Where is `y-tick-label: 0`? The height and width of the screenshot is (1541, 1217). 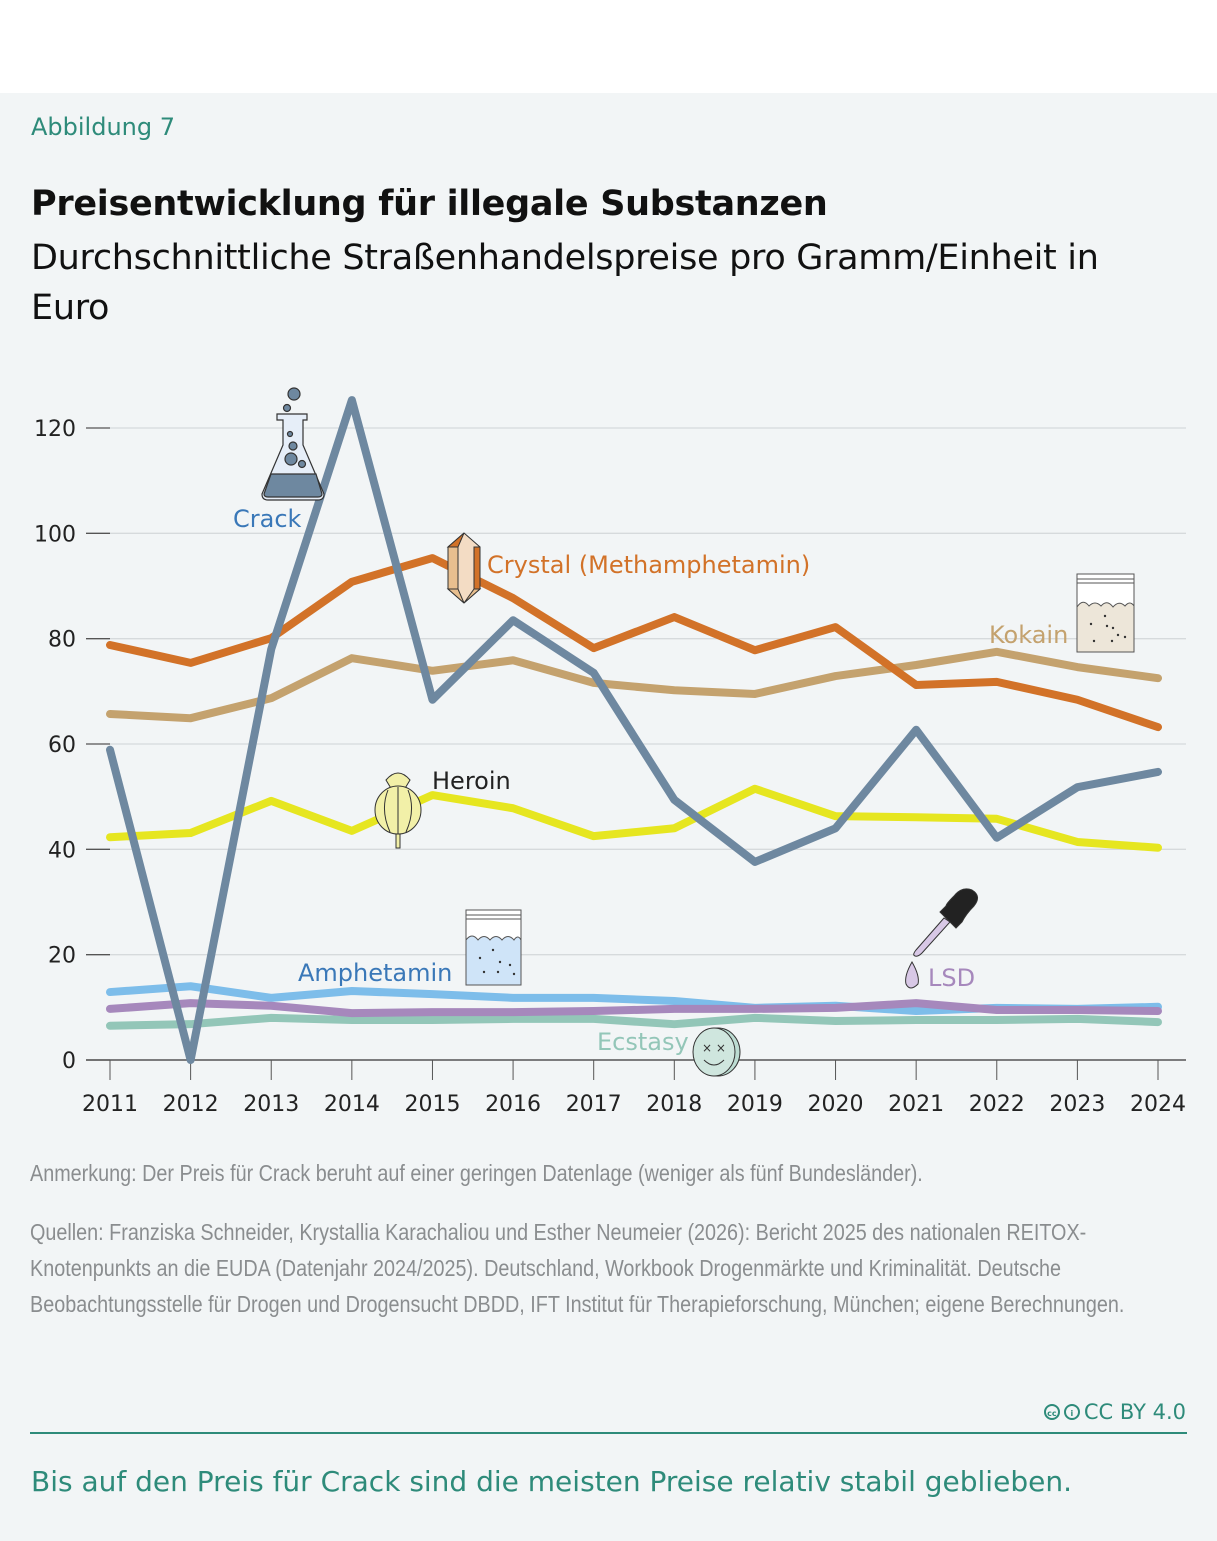 y-tick-label: 0 is located at coordinates (69, 1061).